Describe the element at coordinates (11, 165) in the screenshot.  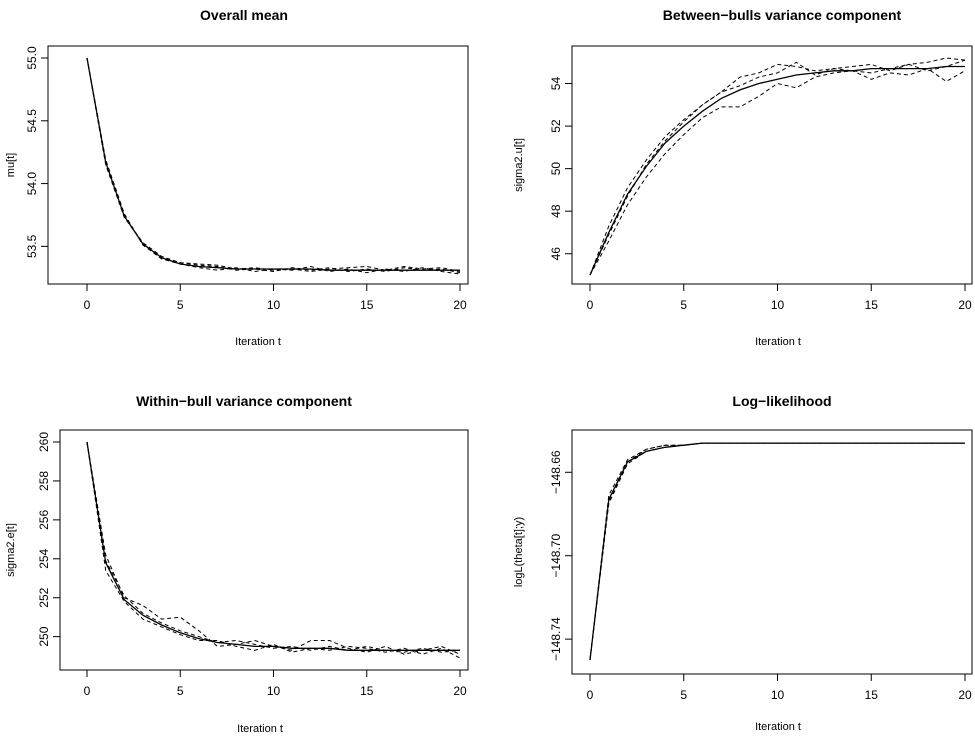
I see `y-axis-label: mu[t]` at that location.